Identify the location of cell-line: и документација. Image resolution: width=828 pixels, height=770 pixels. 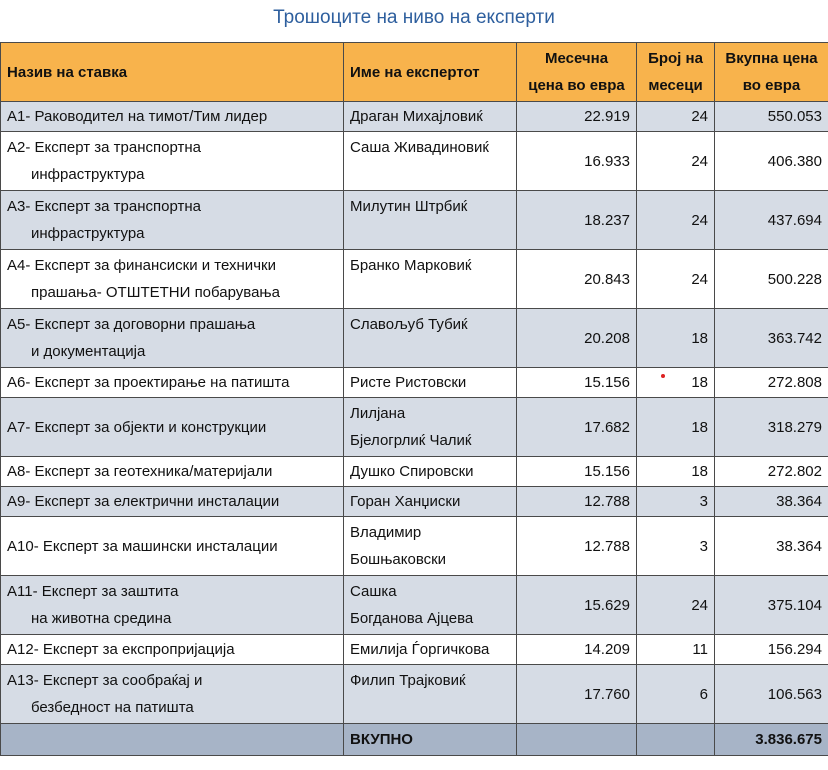
(88, 351).